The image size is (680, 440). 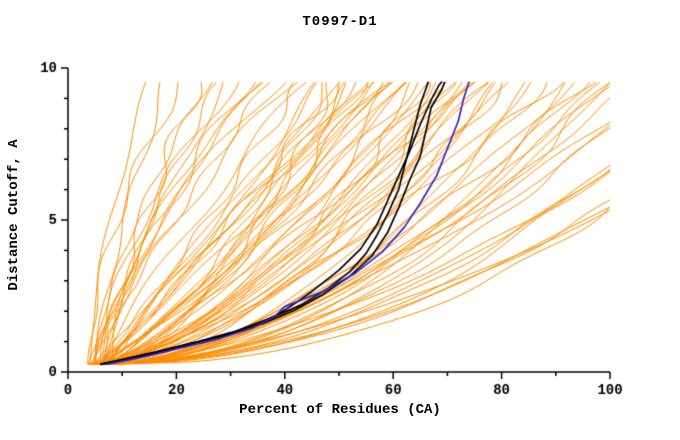 What do you see at coordinates (340, 22) in the screenshot?
I see `chart-title: T0997-D1` at bounding box center [340, 22].